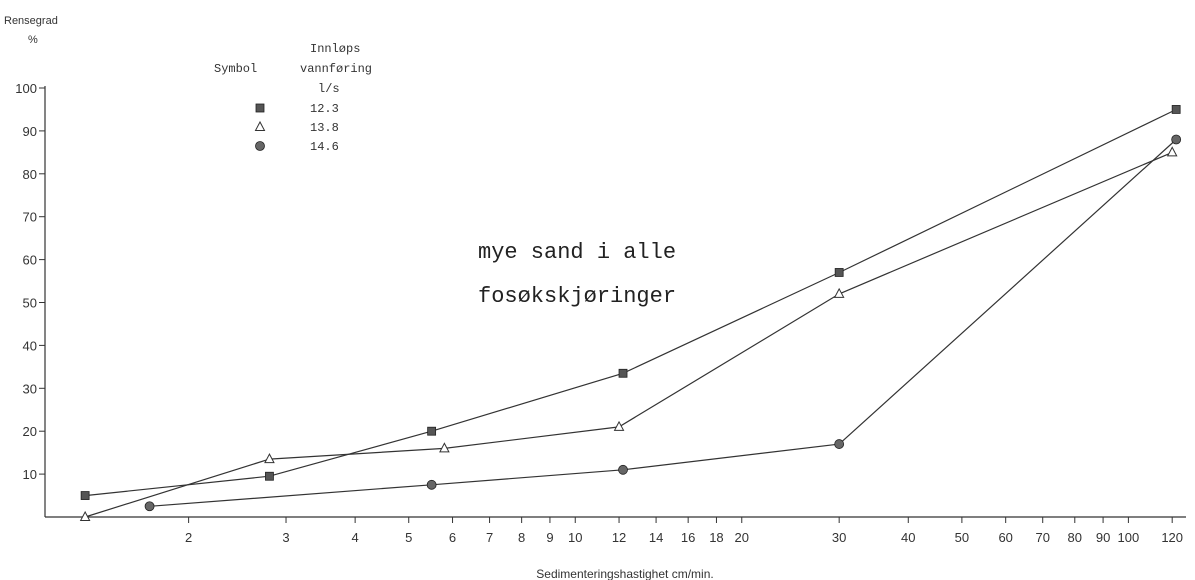 Image resolution: width=1195 pixels, height=580 pixels. What do you see at coordinates (577, 296) in the screenshot?
I see `annotation-line2: fosøkskjøringer` at bounding box center [577, 296].